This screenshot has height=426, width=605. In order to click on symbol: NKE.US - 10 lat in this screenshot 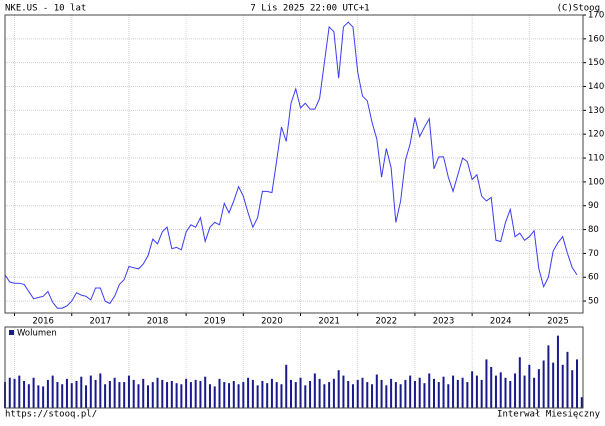, I will do `click(45, 9)`.